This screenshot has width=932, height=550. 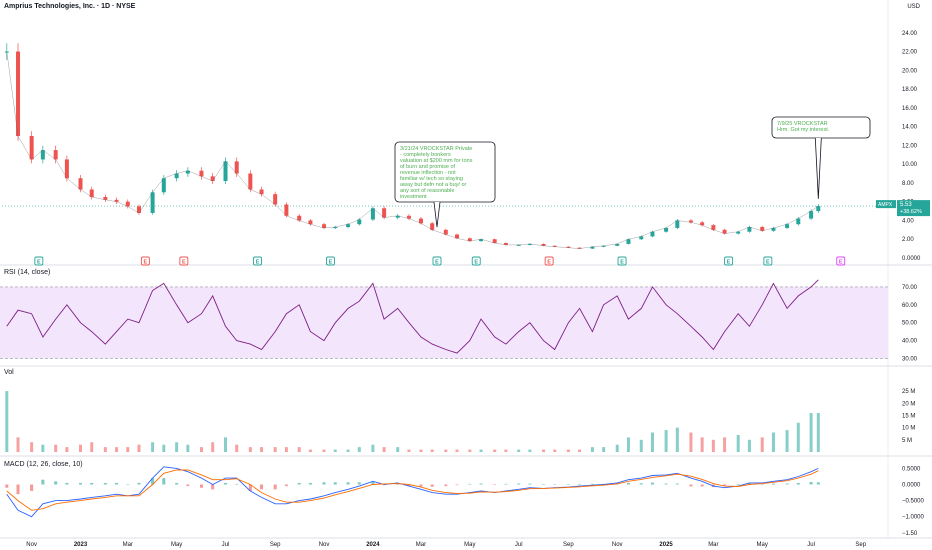 I want to click on time-axis-label: 2025, so click(x=666, y=545).